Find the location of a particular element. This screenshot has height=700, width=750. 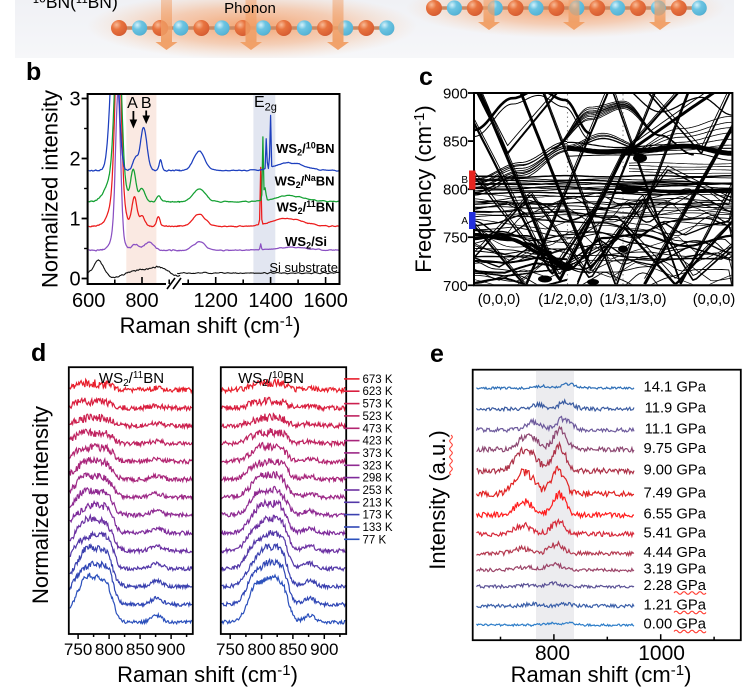

svg-text: c is located at coordinates (426, 77).